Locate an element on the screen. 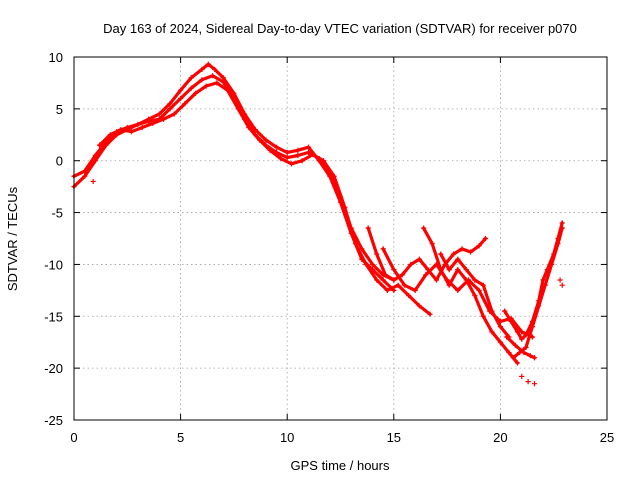 This screenshot has height=480, width=640. y-tick-label: 0 is located at coordinates (59, 161).